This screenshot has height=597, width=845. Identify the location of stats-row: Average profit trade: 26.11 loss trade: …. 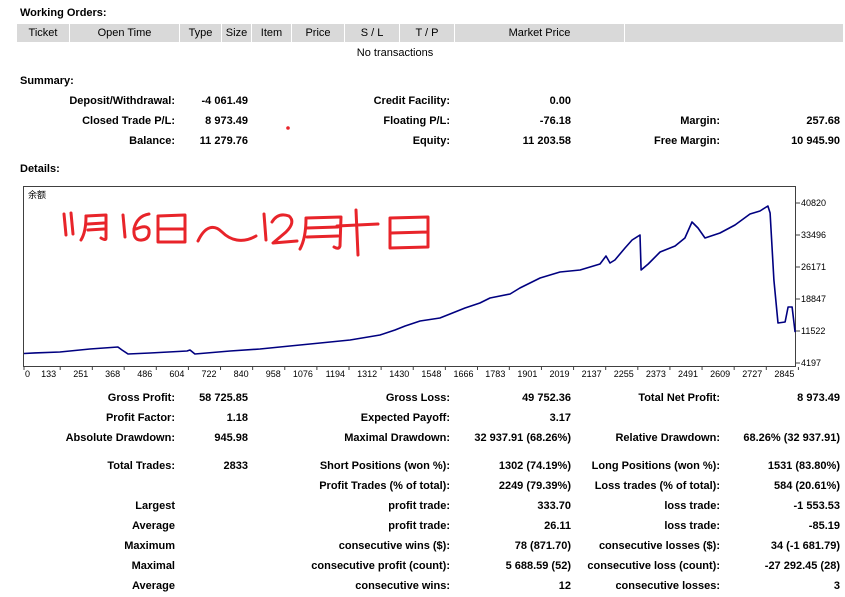
(422, 526).